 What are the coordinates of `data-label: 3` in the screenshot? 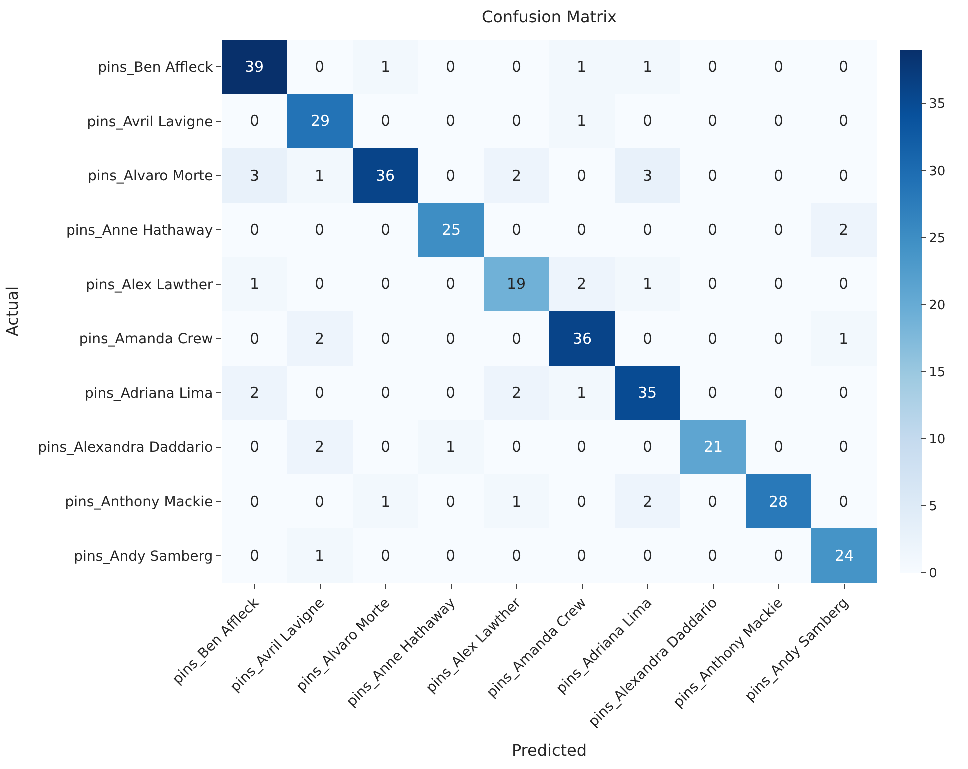 It's located at (648, 176).